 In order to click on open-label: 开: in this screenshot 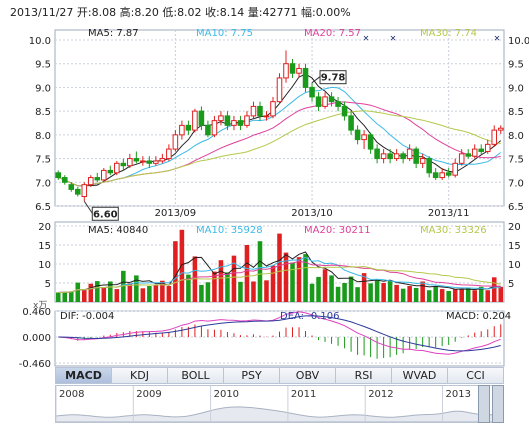, I will do `click(84, 12)`.